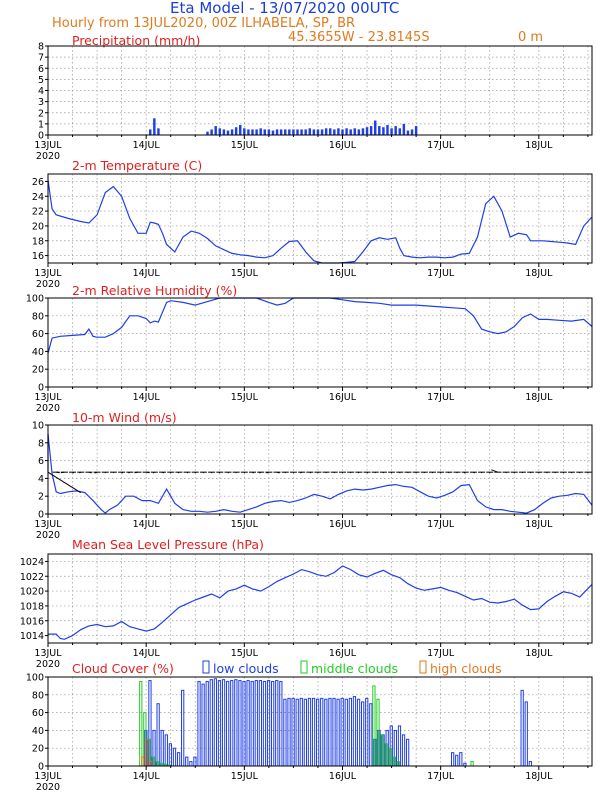  What do you see at coordinates (38, 182) in the screenshot?
I see `temp-ytick-label: 26` at bounding box center [38, 182].